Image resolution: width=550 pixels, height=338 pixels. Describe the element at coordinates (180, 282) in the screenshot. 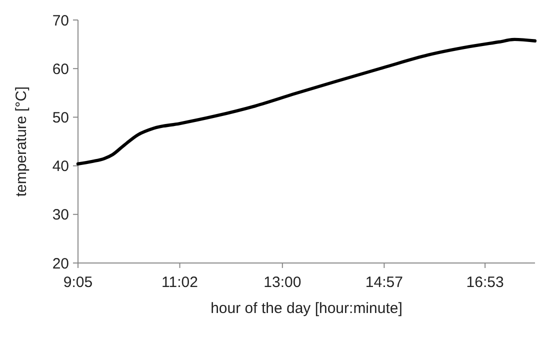

I see `x-tick-label: 11:02` at that location.